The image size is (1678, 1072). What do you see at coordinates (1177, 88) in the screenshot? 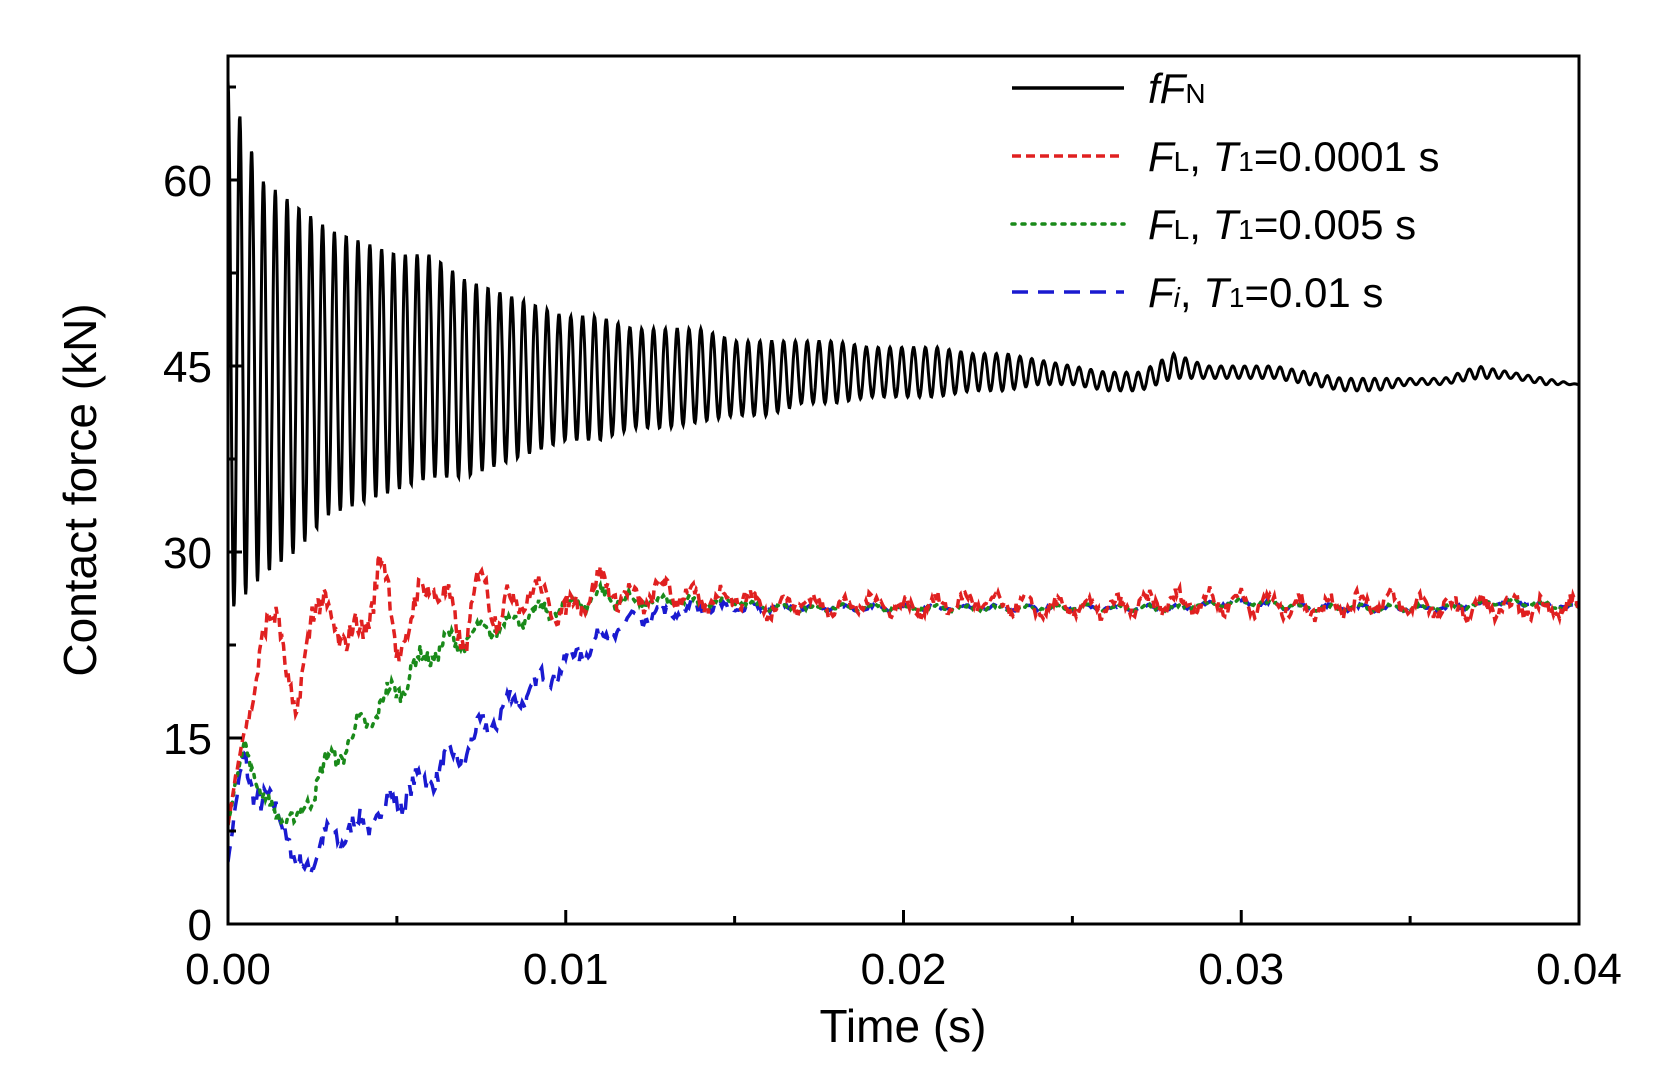
I see `legend-label: fFN` at bounding box center [1177, 88].